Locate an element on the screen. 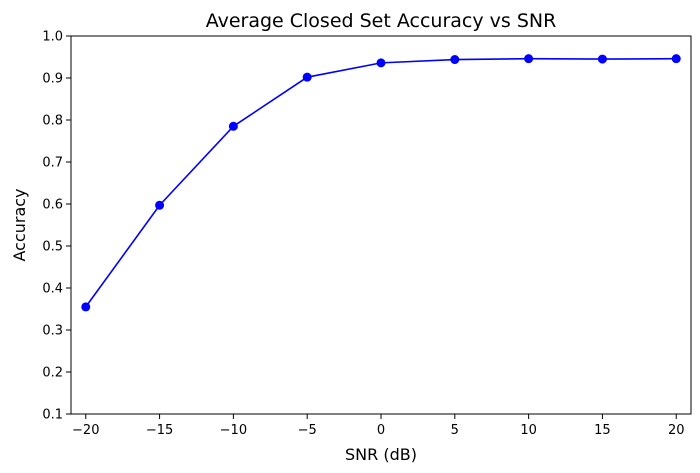 Image resolution: width=700 pixels, height=473 pixels. y-tick-label: 0.2 is located at coordinates (52, 373).